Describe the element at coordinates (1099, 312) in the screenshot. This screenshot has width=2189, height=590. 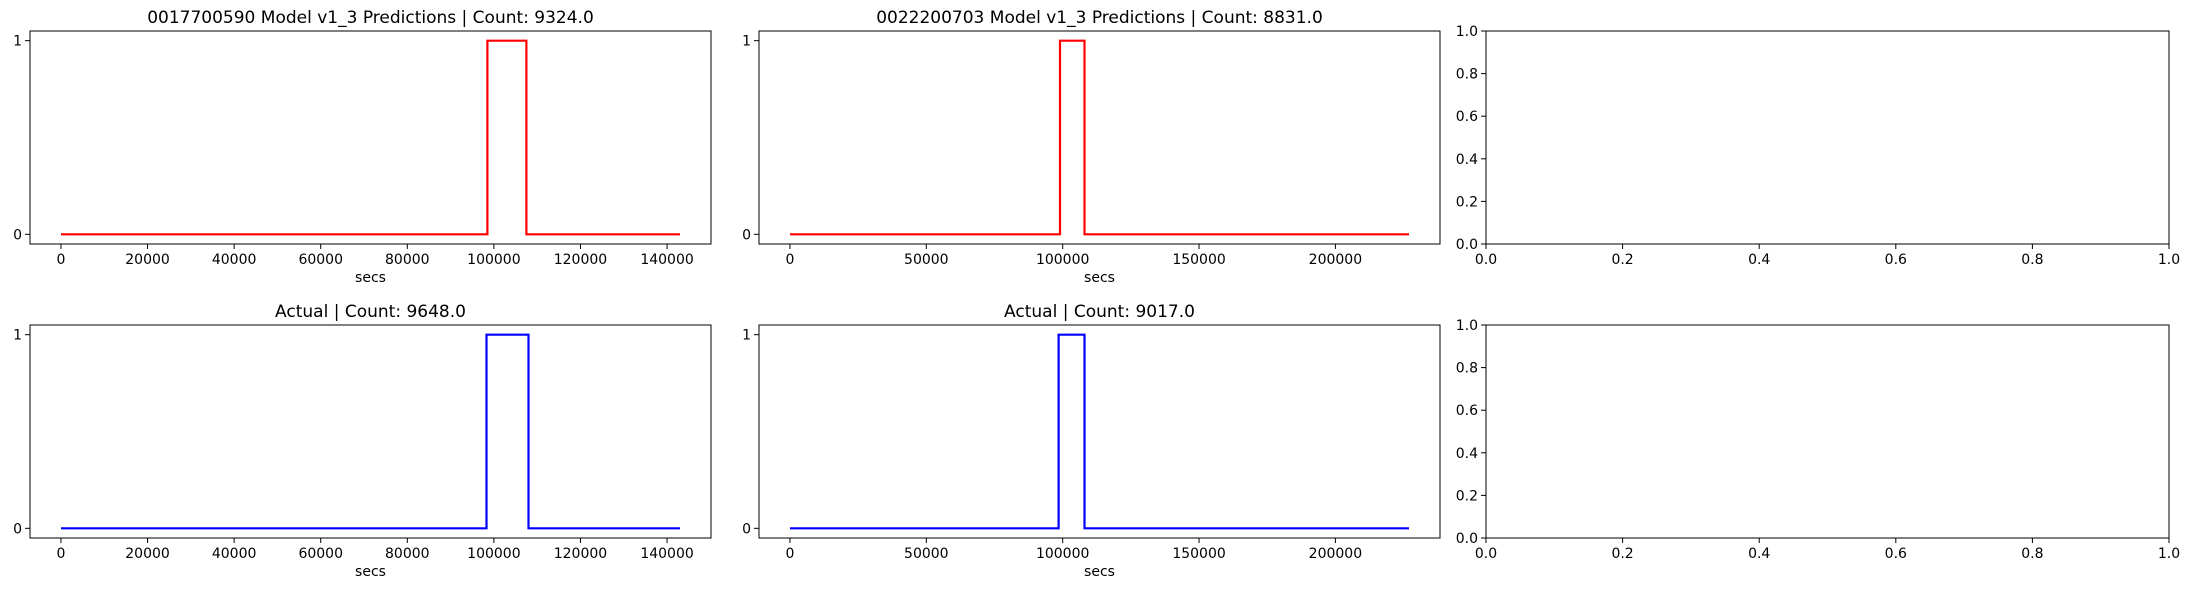
I see `subplot-title: Actual | Count: 9017.0` at that location.